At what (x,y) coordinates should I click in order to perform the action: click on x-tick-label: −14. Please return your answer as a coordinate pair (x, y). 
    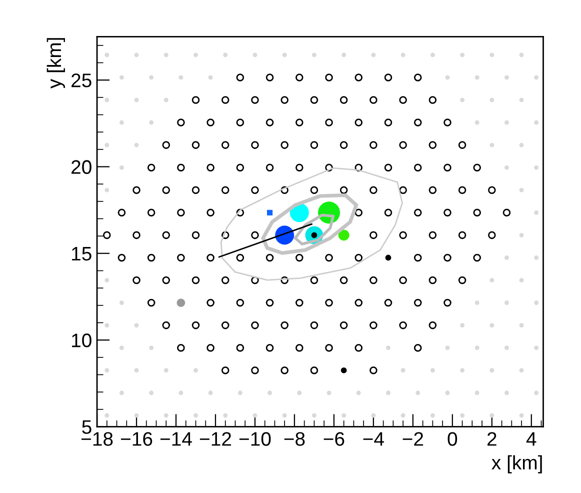
    Looking at the image, I should click on (176, 439).